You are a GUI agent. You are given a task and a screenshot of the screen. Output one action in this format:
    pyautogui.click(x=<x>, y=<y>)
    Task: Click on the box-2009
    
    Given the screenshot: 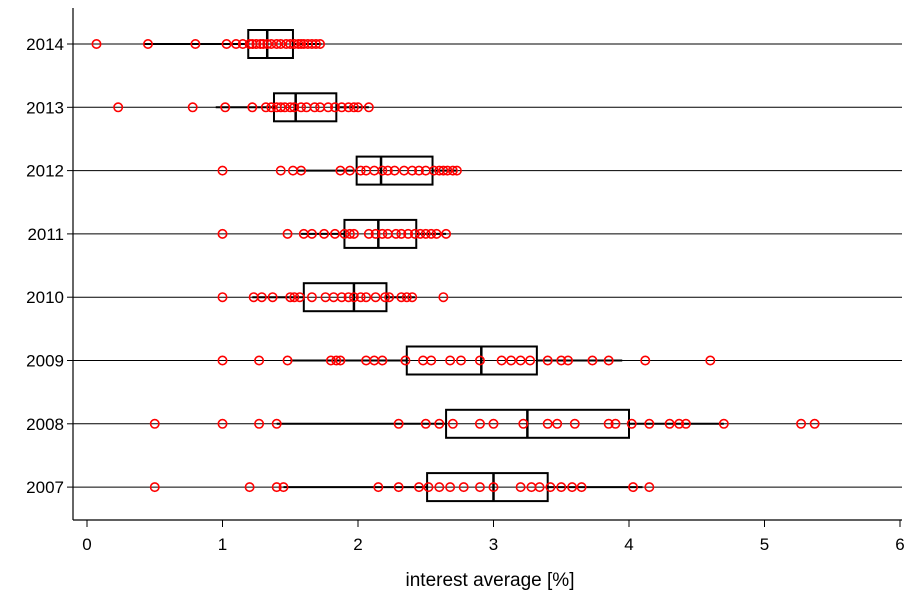 What is the action you would take?
    pyautogui.click(x=471, y=360)
    